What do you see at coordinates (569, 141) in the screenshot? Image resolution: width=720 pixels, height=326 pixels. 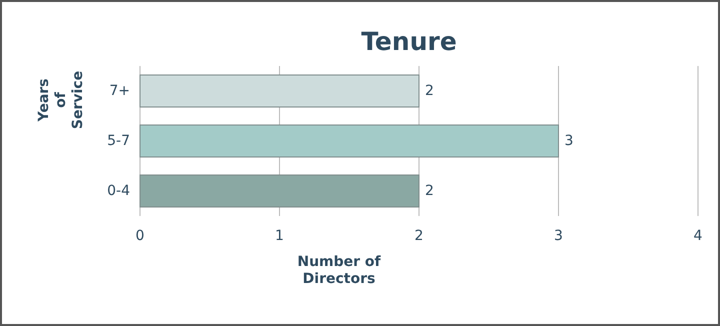 I see `data-label: 3` at bounding box center [569, 141].